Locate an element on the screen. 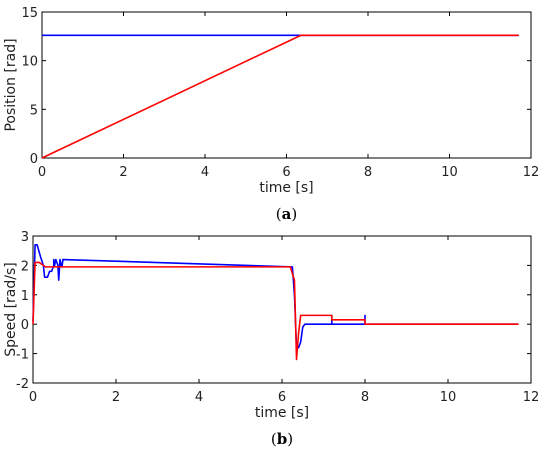 Image resolution: width=550 pixels, height=454 pixels. y-tick-label: 1 is located at coordinates (25, 296).